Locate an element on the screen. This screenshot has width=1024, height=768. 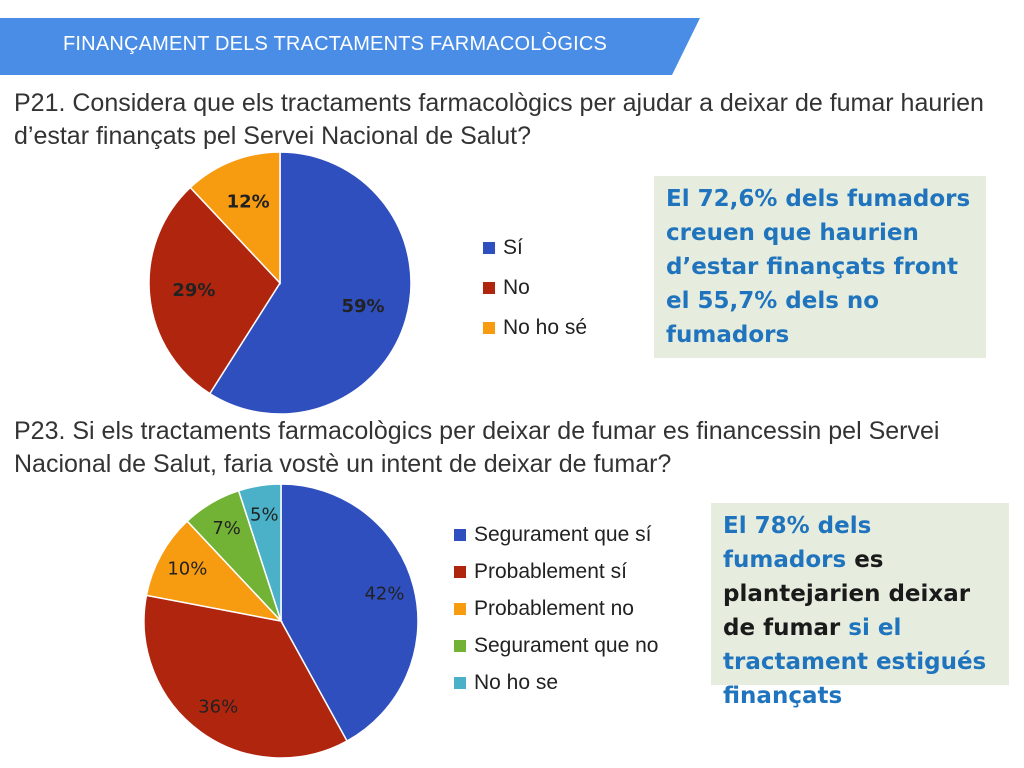
legend-label: No ho sé is located at coordinates (545, 327).